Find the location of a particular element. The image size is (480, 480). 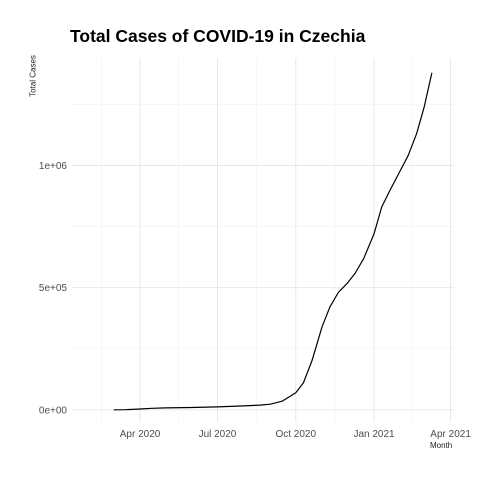

x-axis-ticks: Apr 2020 Jul 2020 Oct 2020 Jan 2021 Apr 2021 is located at coordinates (296, 434).